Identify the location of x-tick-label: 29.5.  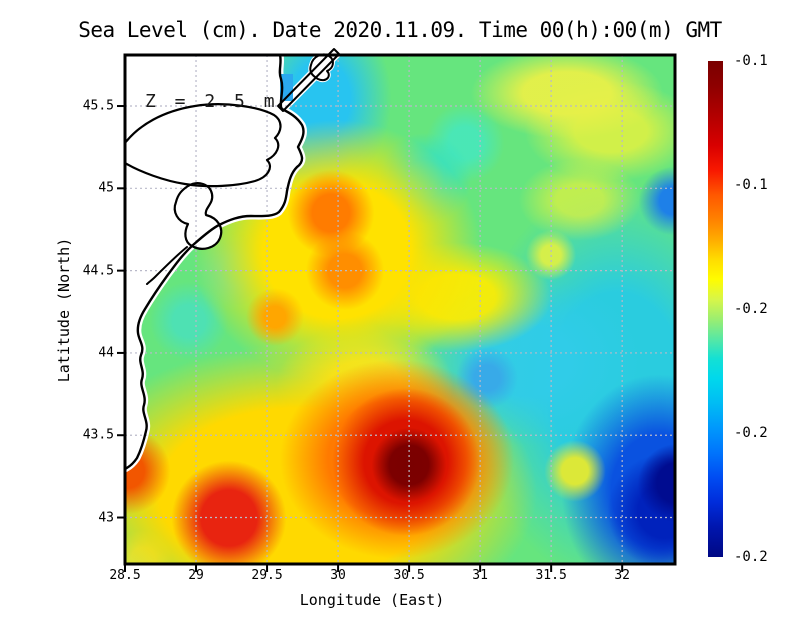
(267, 575).